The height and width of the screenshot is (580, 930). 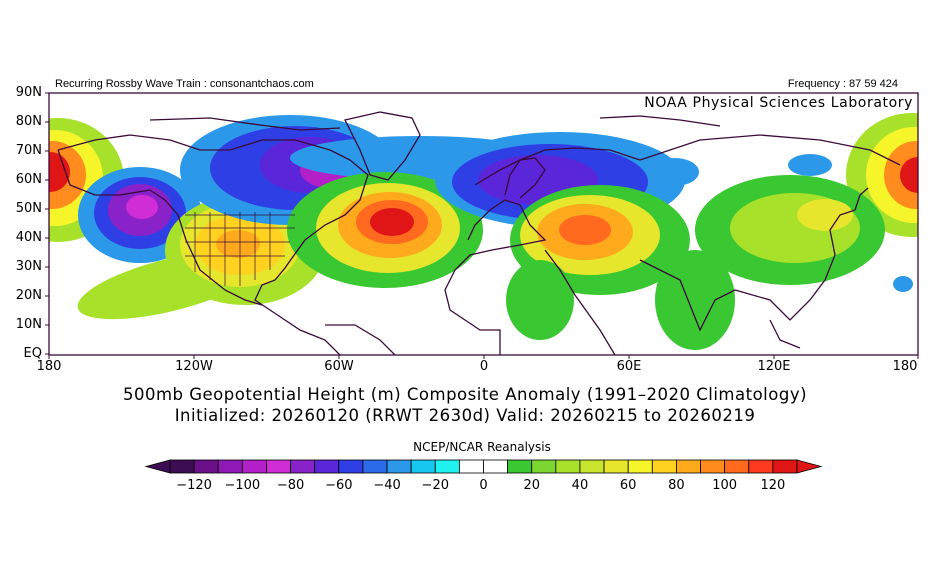 What do you see at coordinates (809, 466) in the screenshot?
I see `colorbar-arrow-right` at bounding box center [809, 466].